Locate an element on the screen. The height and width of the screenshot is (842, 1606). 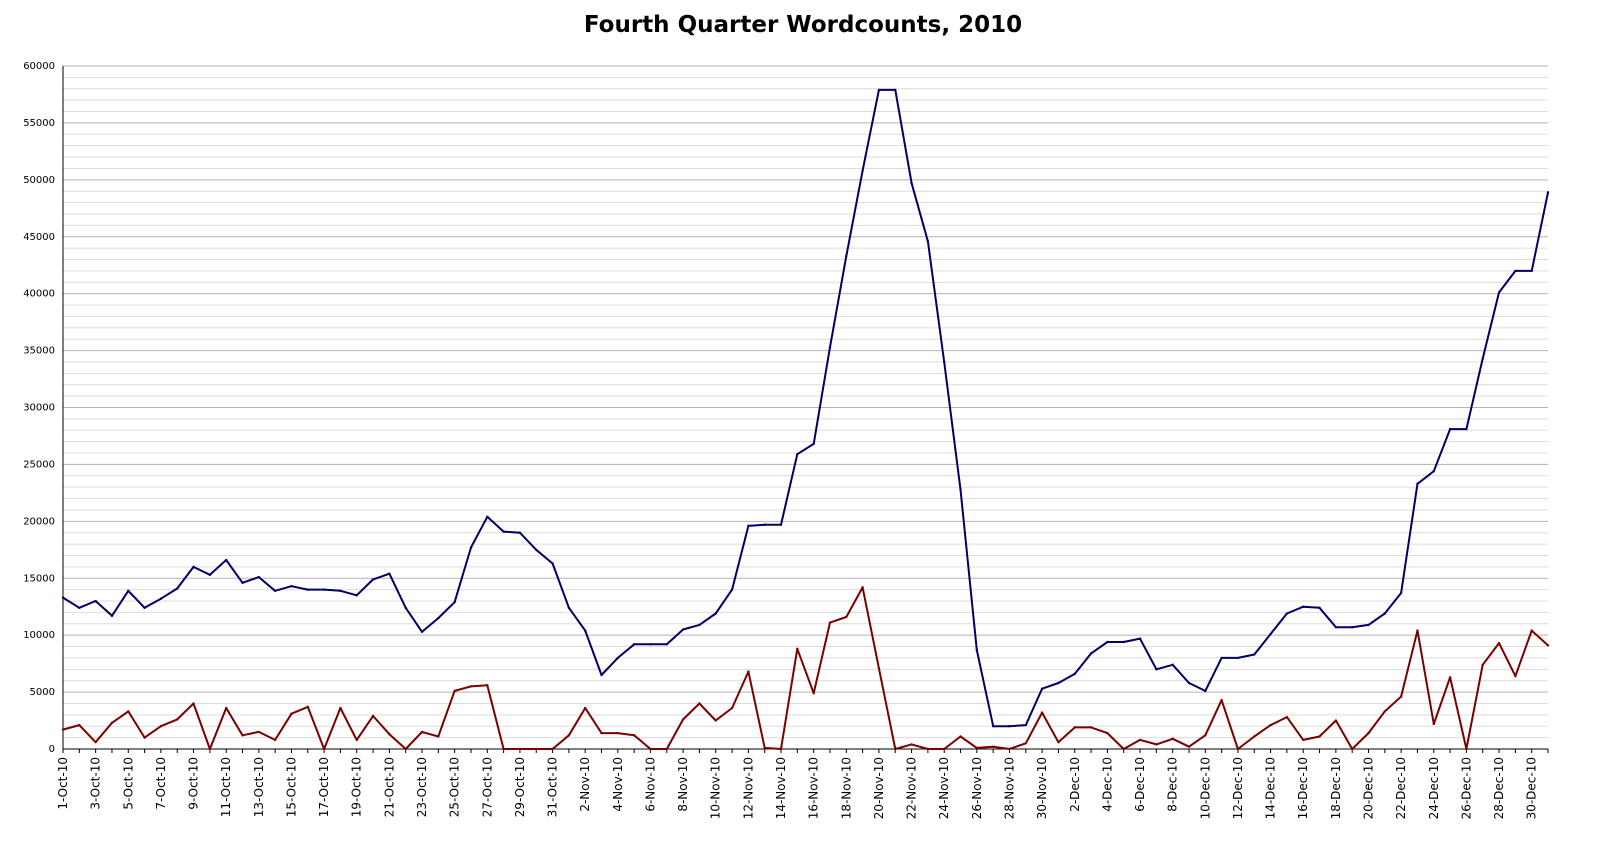
x-tick-label: 30-Dec-10 is located at coordinates (1532, 788).